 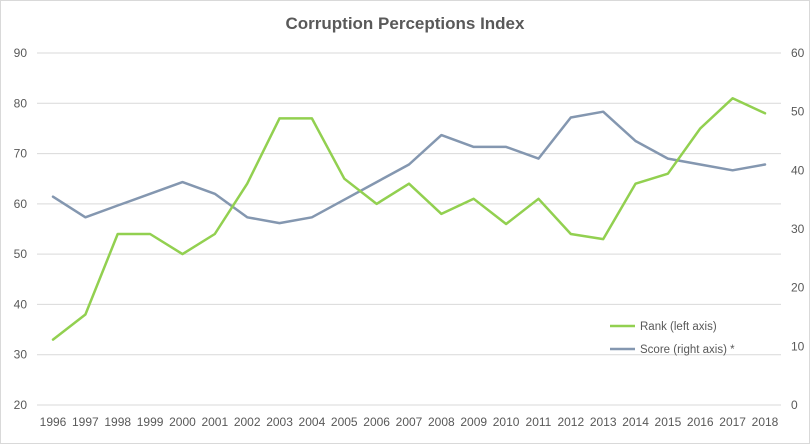 What do you see at coordinates (700, 422) in the screenshot?
I see `x-tick-label: 2016` at bounding box center [700, 422].